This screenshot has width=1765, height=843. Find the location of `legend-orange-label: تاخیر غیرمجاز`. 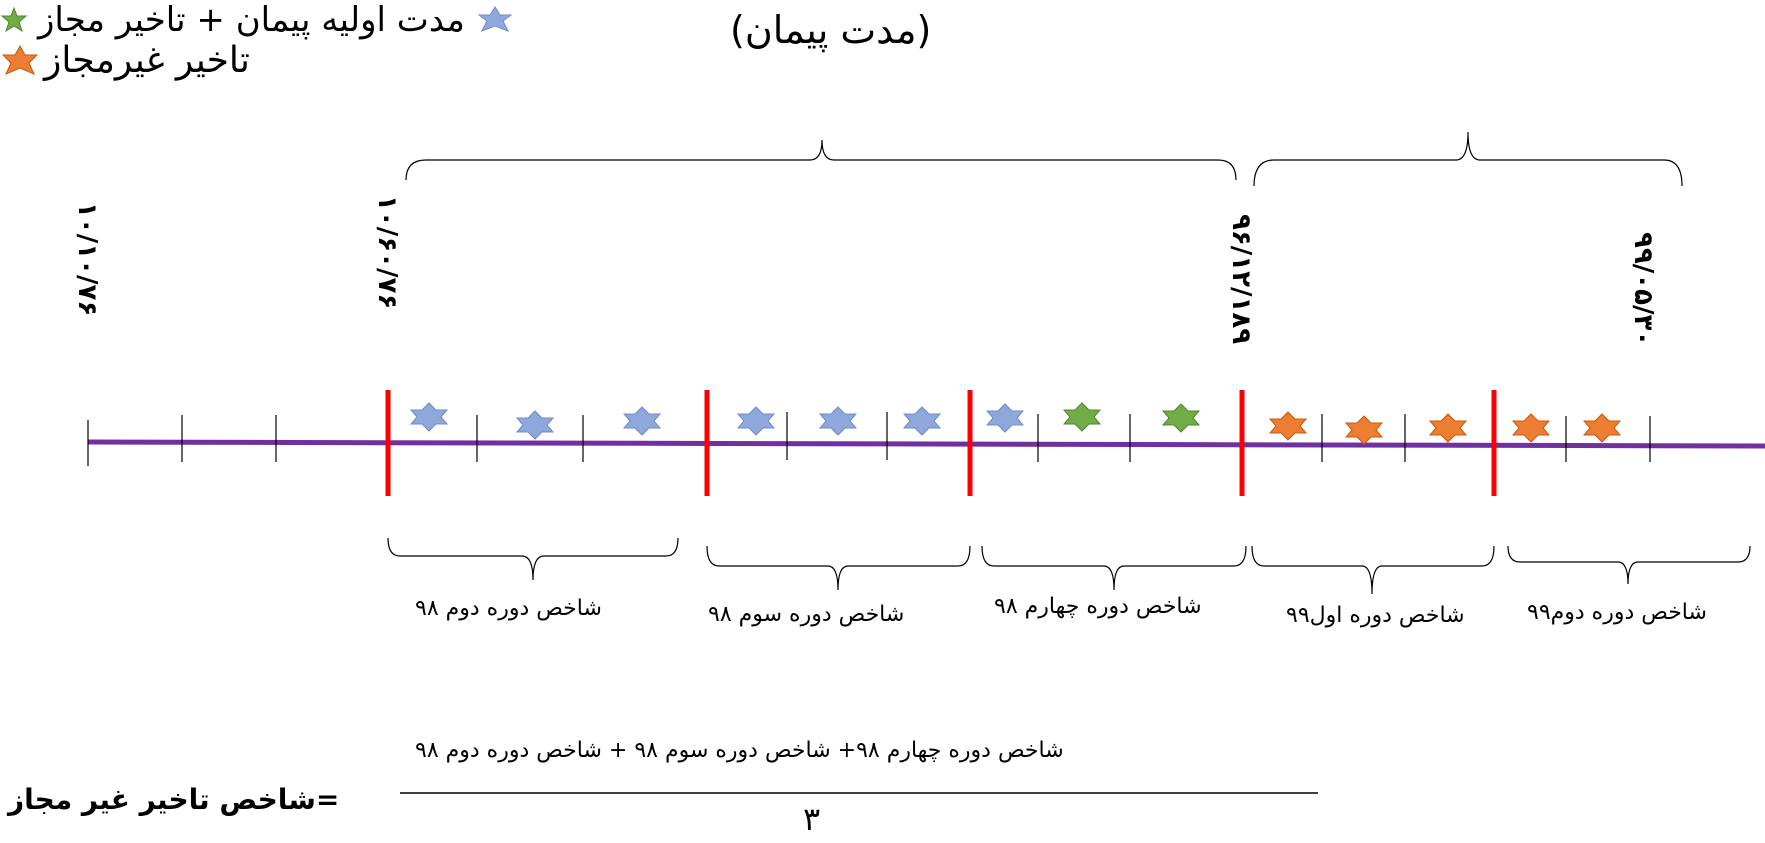

legend-orange-label: تاخیر غیرمجاز is located at coordinates (147, 60).